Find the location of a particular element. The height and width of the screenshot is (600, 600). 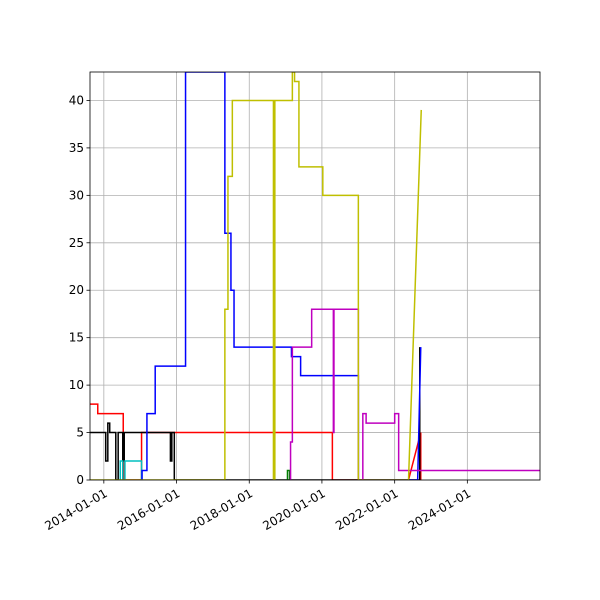

y-tick-label: 15 is located at coordinates (76, 338).